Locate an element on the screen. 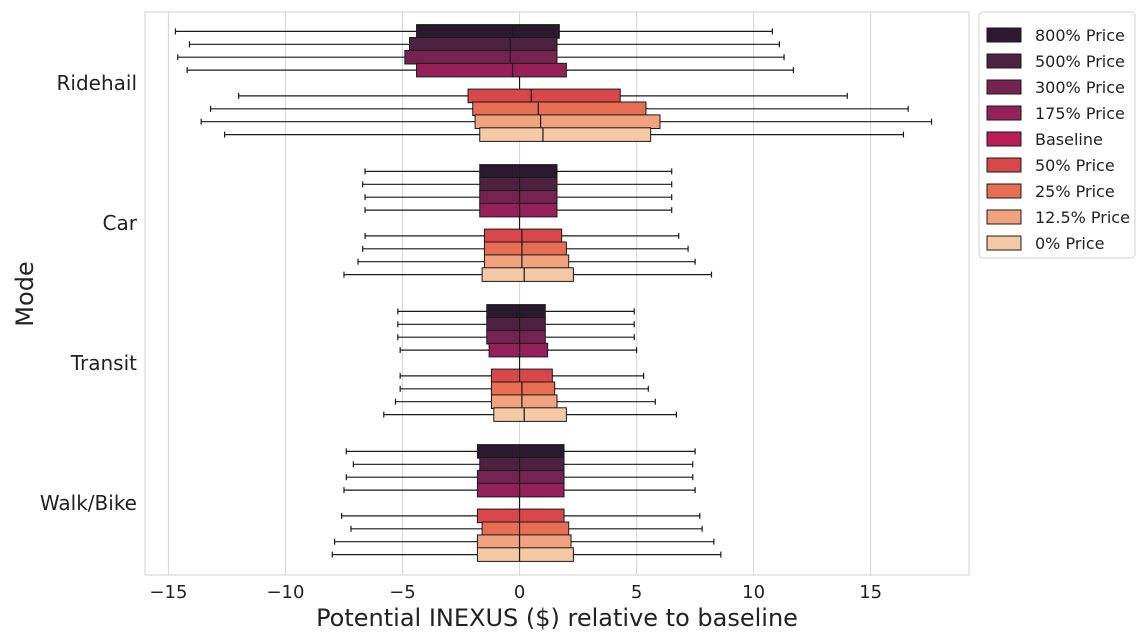  legend-label-175-price: 175% Price is located at coordinates (1080, 113).